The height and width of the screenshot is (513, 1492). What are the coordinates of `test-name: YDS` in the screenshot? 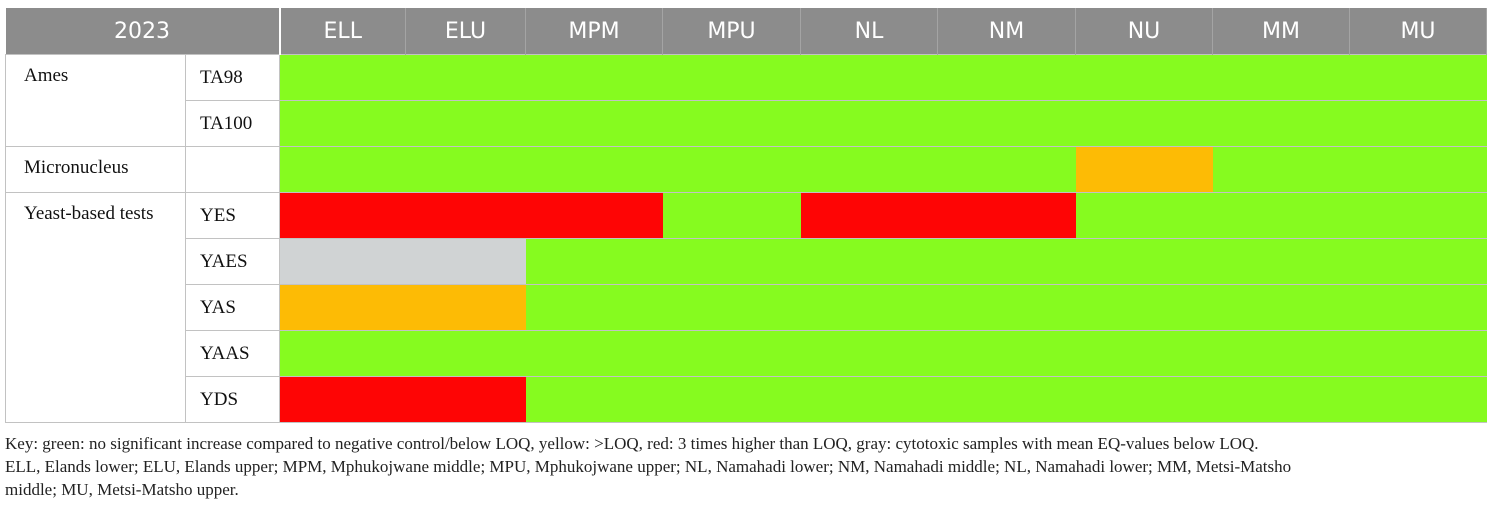 It's located at (232, 399).